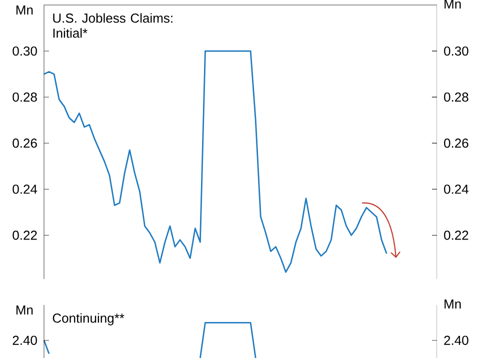 The width and height of the screenshot is (485, 360). What do you see at coordinates (24, 51) in the screenshot?
I see `y-tick-label: 0.30` at bounding box center [24, 51].